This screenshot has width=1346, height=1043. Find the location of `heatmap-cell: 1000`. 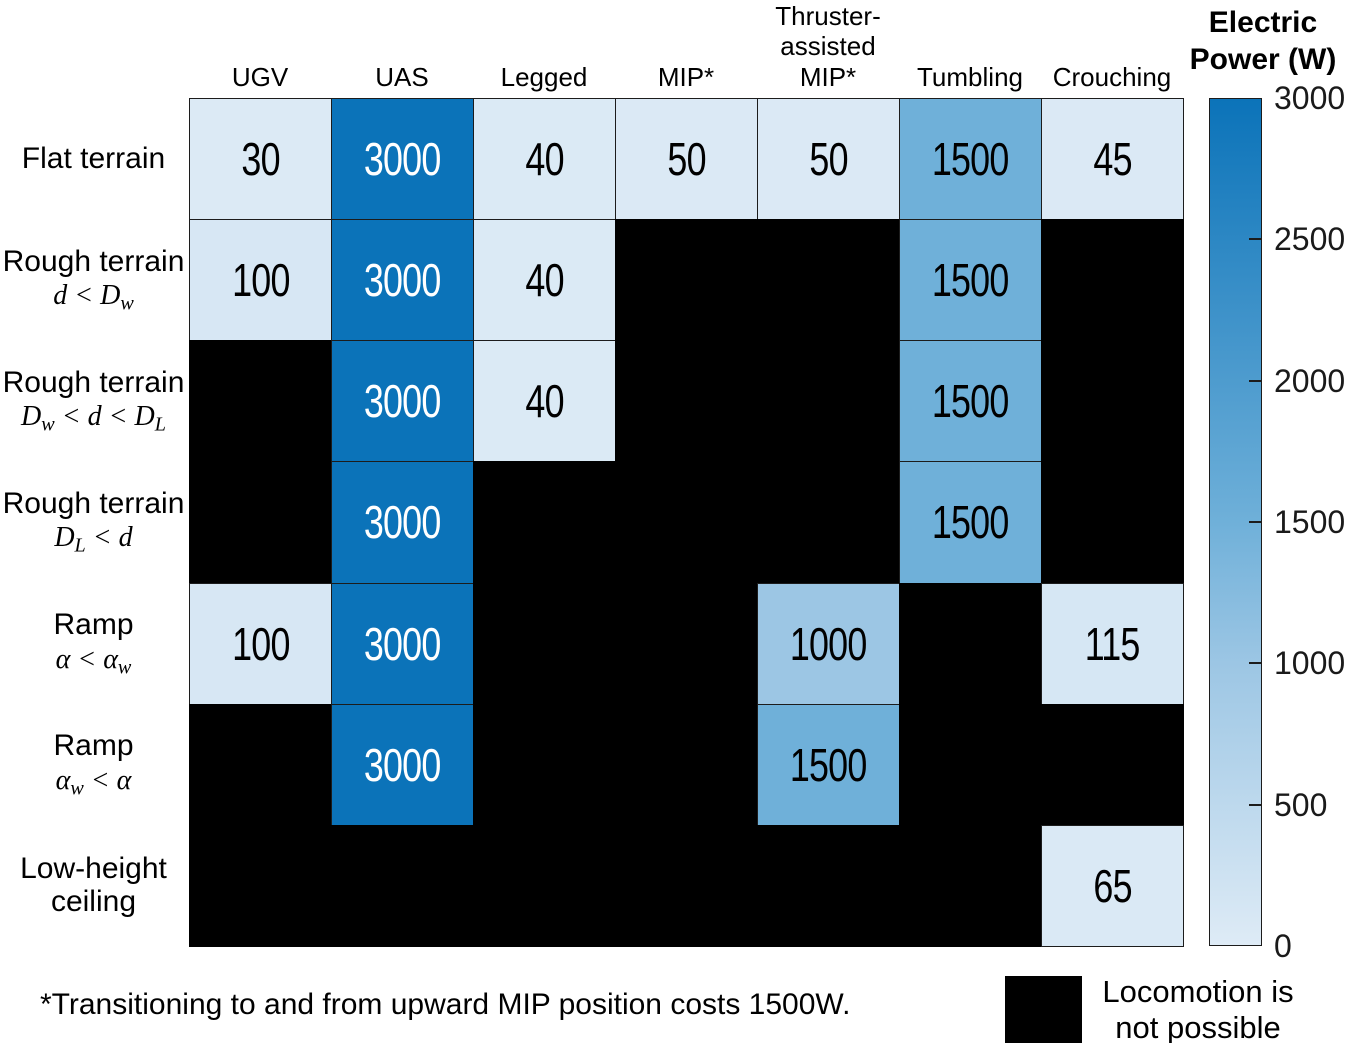

heatmap-cell: 1000 is located at coordinates (828, 643).